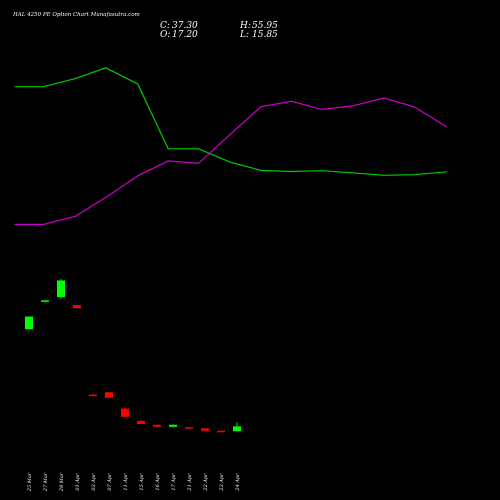 This screenshot has height=500, width=500. Describe the element at coordinates (238, 482) in the screenshot. I see `x-tick-label: 24 Apr` at that location.